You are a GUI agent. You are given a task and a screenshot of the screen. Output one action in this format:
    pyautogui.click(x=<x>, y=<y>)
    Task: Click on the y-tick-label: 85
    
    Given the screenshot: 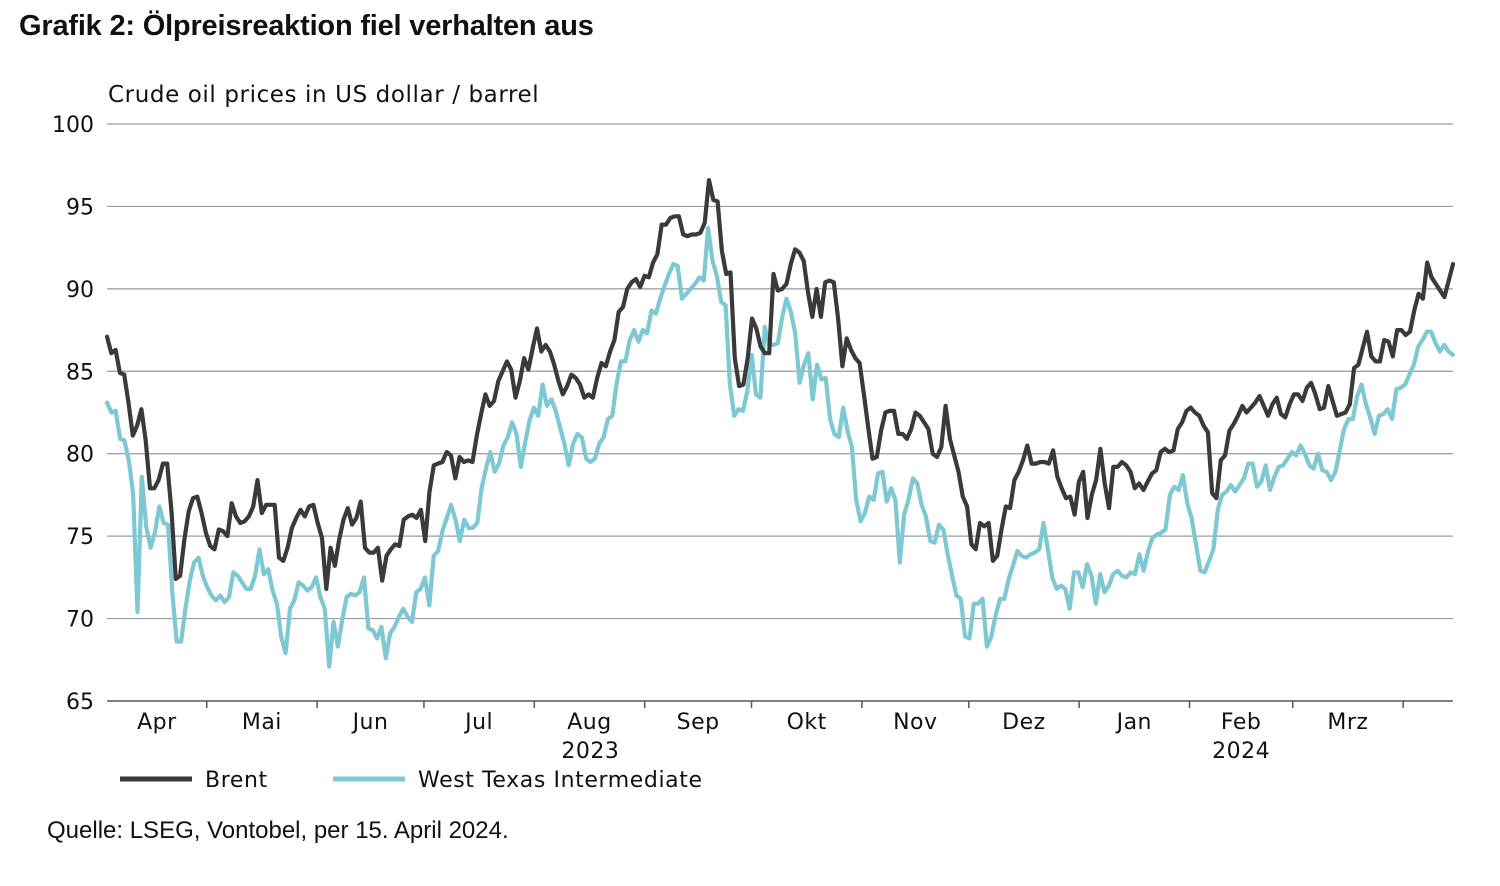 What is the action you would take?
    pyautogui.click(x=80, y=372)
    